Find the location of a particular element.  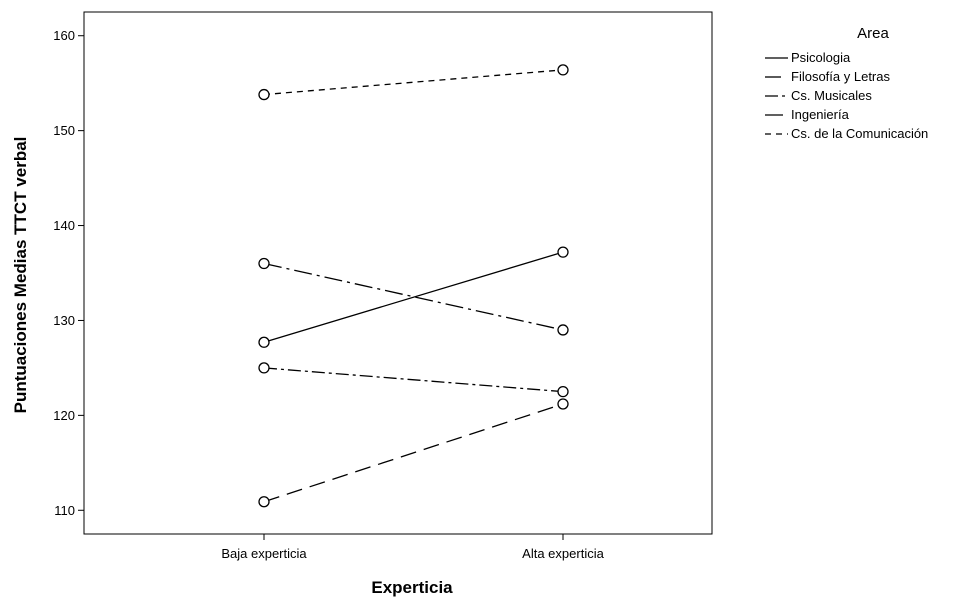

y-axis: 110 120 130 140 150 160 is located at coordinates (68, 273).